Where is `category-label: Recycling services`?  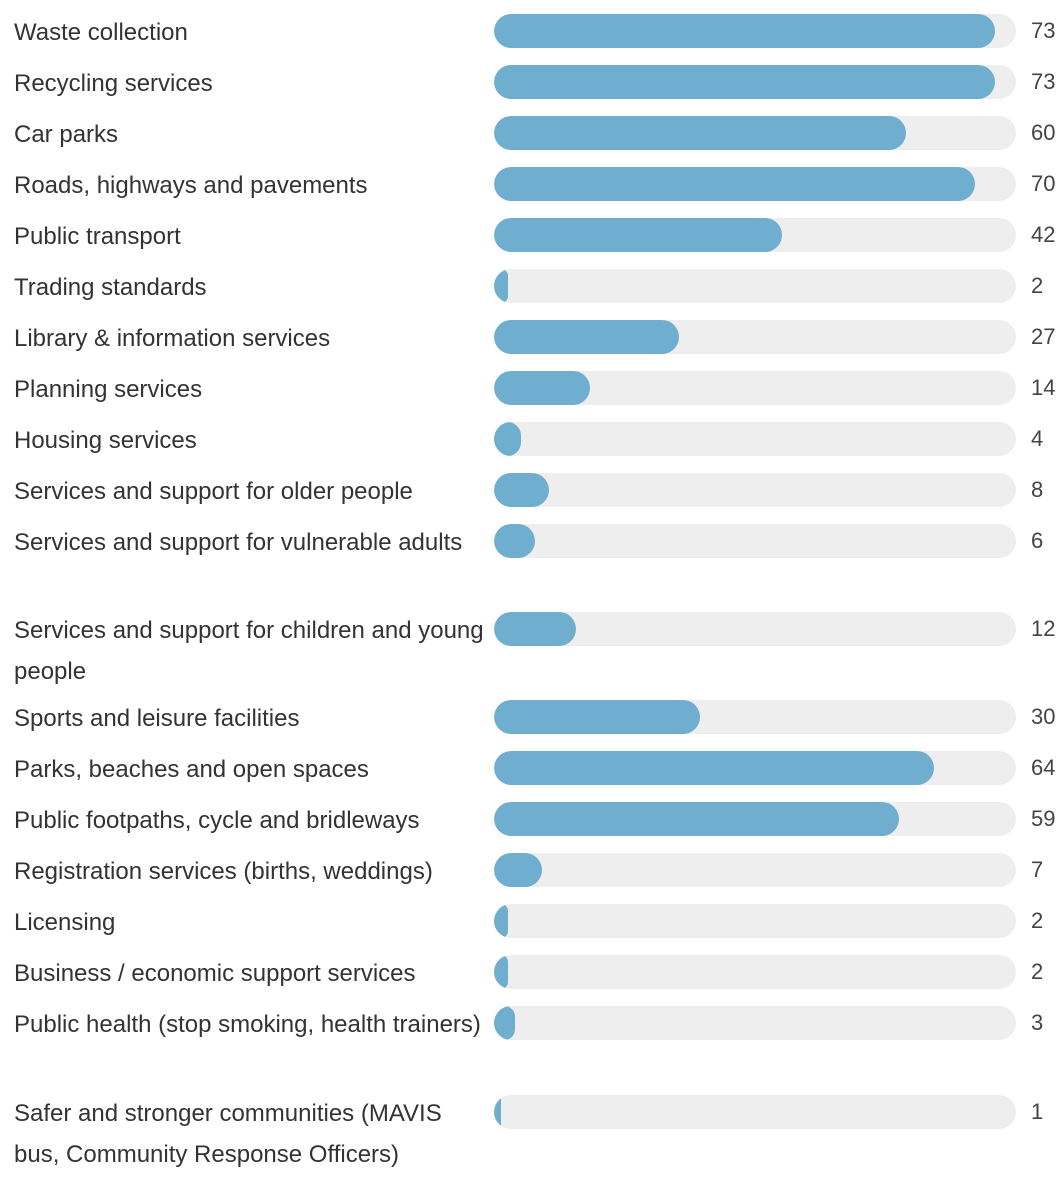 category-label: Recycling services is located at coordinates (113, 83).